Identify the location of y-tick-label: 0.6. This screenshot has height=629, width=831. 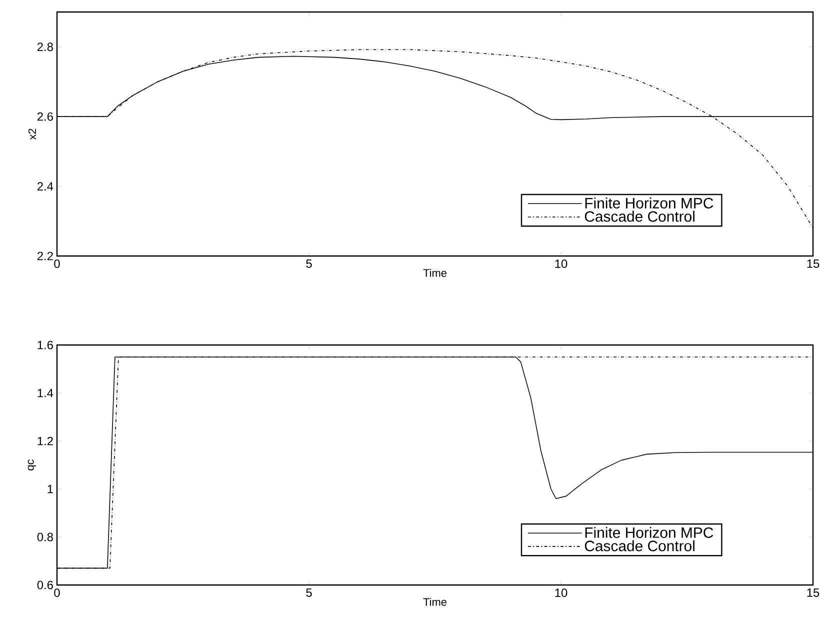
(45, 585).